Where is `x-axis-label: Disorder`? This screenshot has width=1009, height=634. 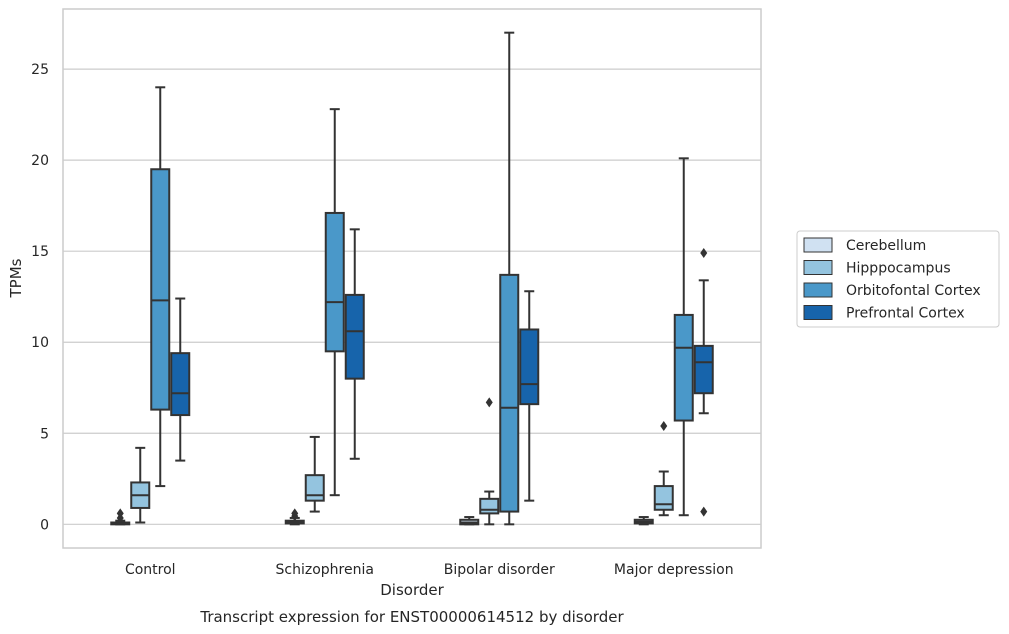
x-axis-label: Disorder is located at coordinates (412, 590).